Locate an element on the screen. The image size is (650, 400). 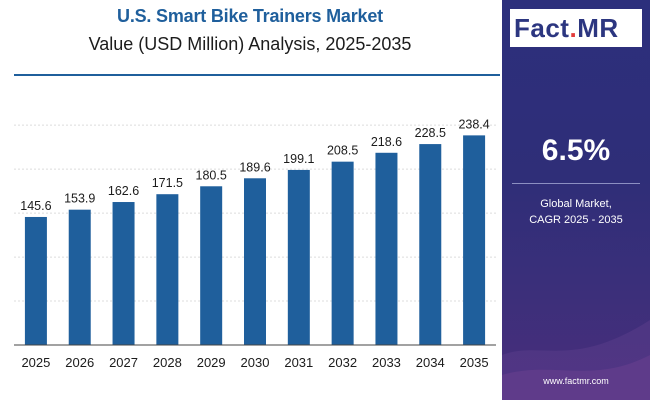
x-tick-2029: 2029 is located at coordinates (211, 362).